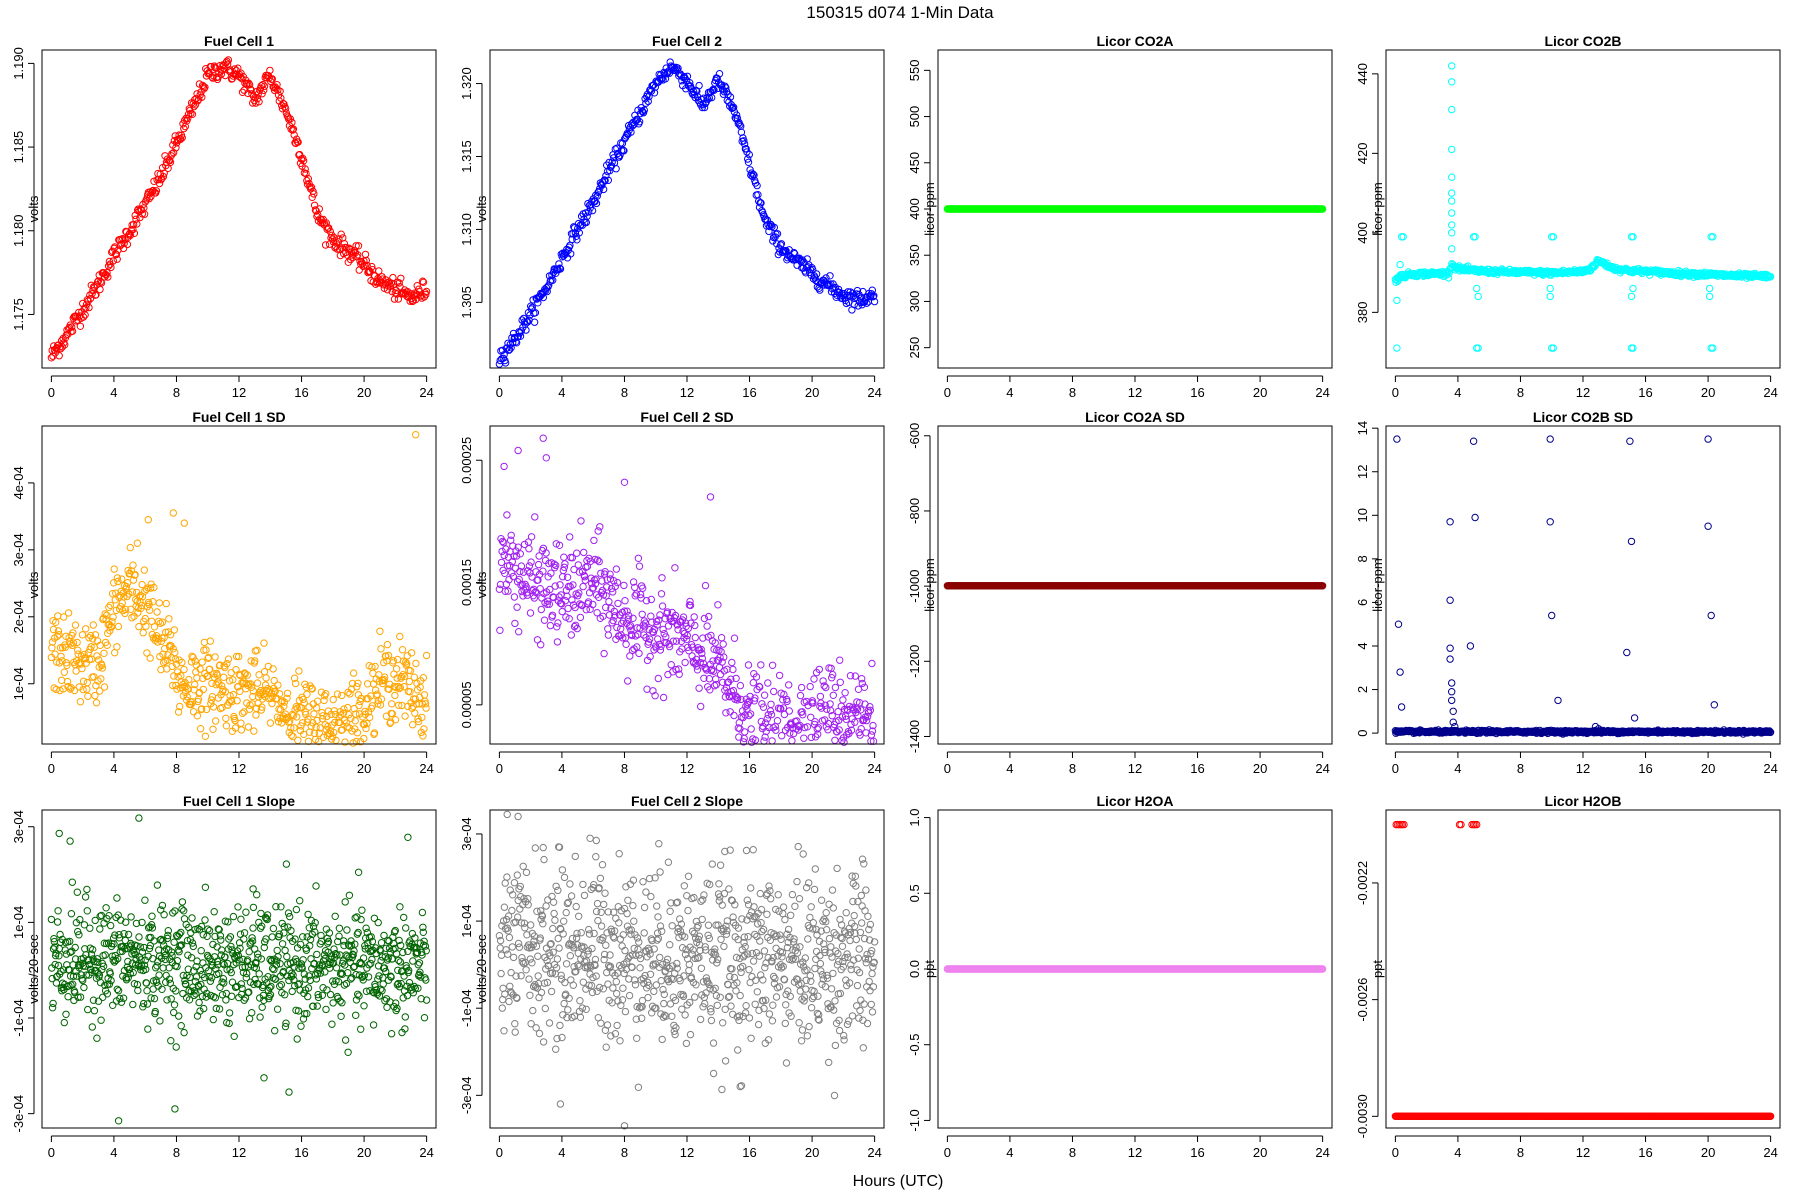 The width and height of the screenshot is (1800, 1200). Describe the element at coordinates (686, 417) in the screenshot. I see `chart-title: Fuel Cell 2 SD` at that location.